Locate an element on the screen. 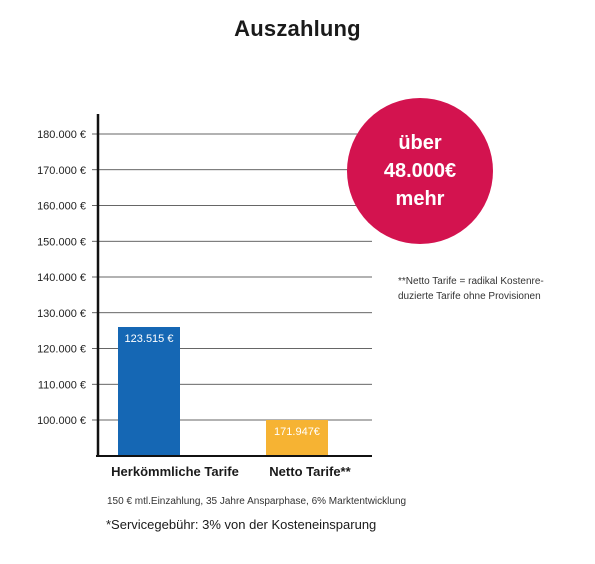 This screenshot has height=564, width=595. badge-line-1: über is located at coordinates (420, 143).